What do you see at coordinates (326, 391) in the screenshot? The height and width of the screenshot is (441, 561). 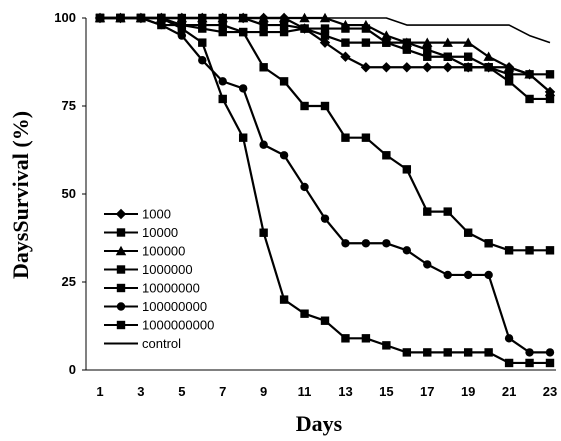 I see `x-tick-labels: 1 3 5 7 9 11 13 15 17 19 21 23` at bounding box center [326, 391].